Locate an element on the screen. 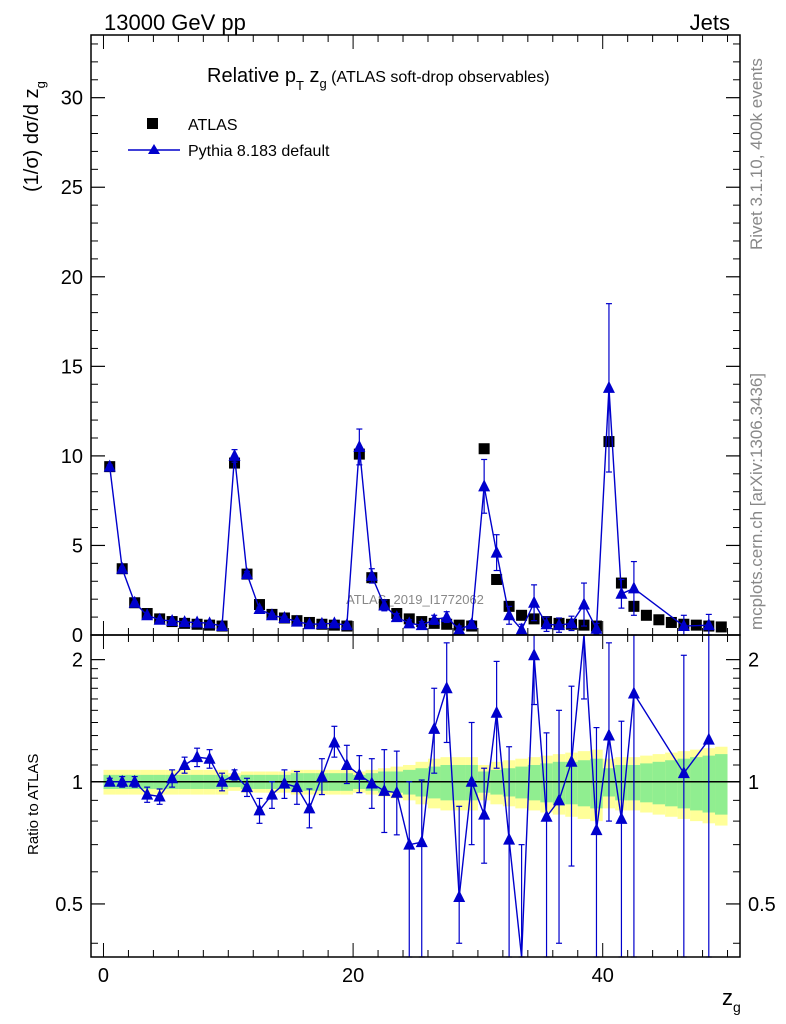 This screenshot has width=786, height=1024. x-tick-label: 0 is located at coordinates (103, 976).